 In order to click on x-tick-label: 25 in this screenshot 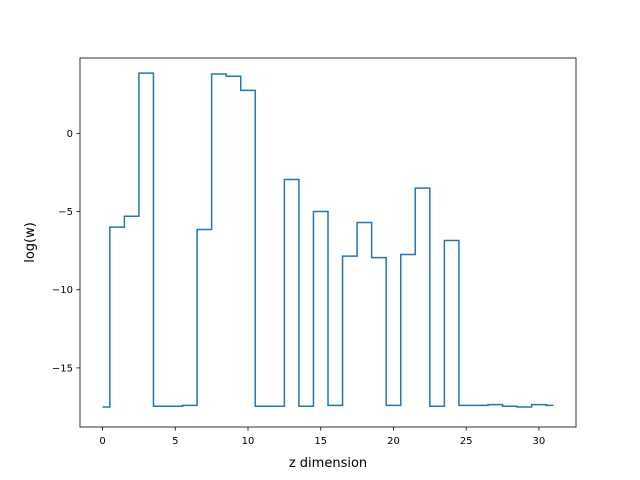, I will do `click(466, 441)`.